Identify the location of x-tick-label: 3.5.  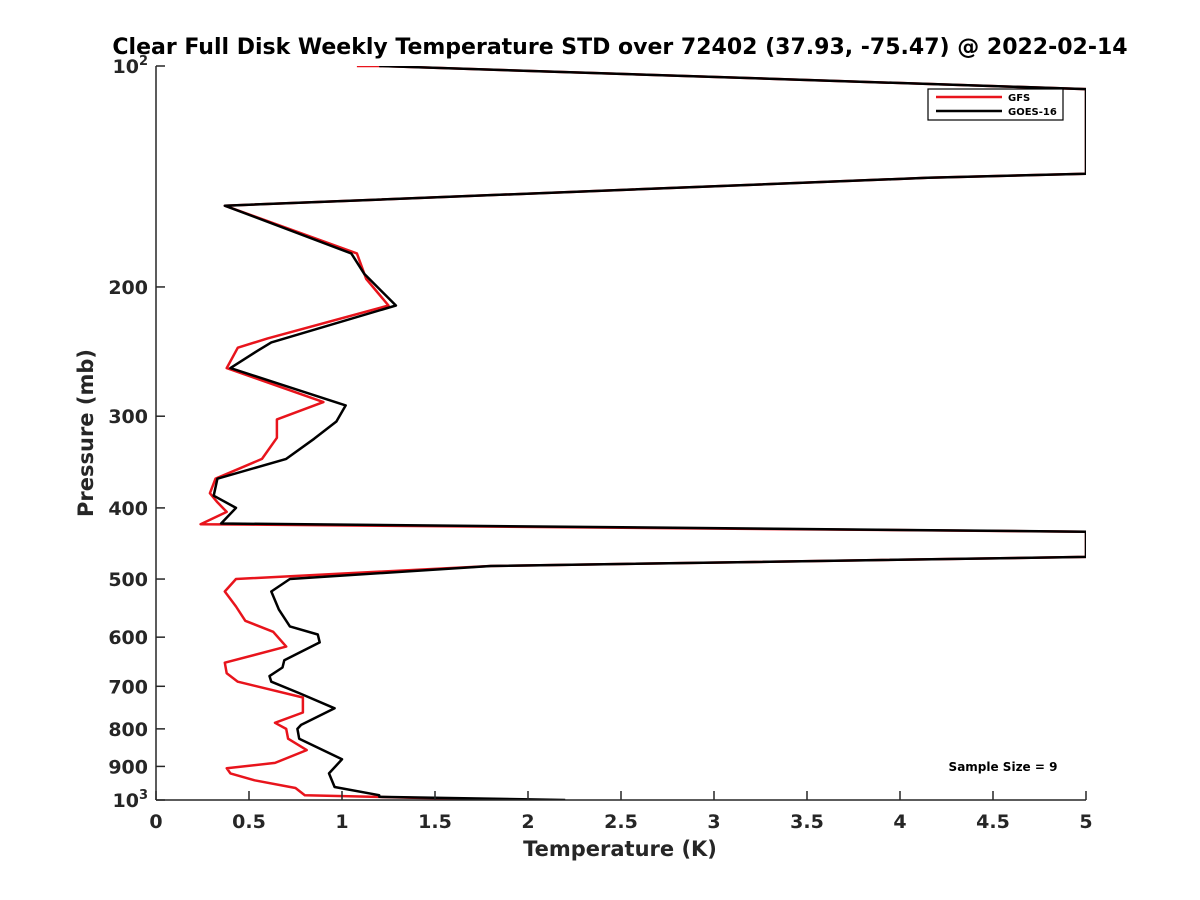
(807, 822).